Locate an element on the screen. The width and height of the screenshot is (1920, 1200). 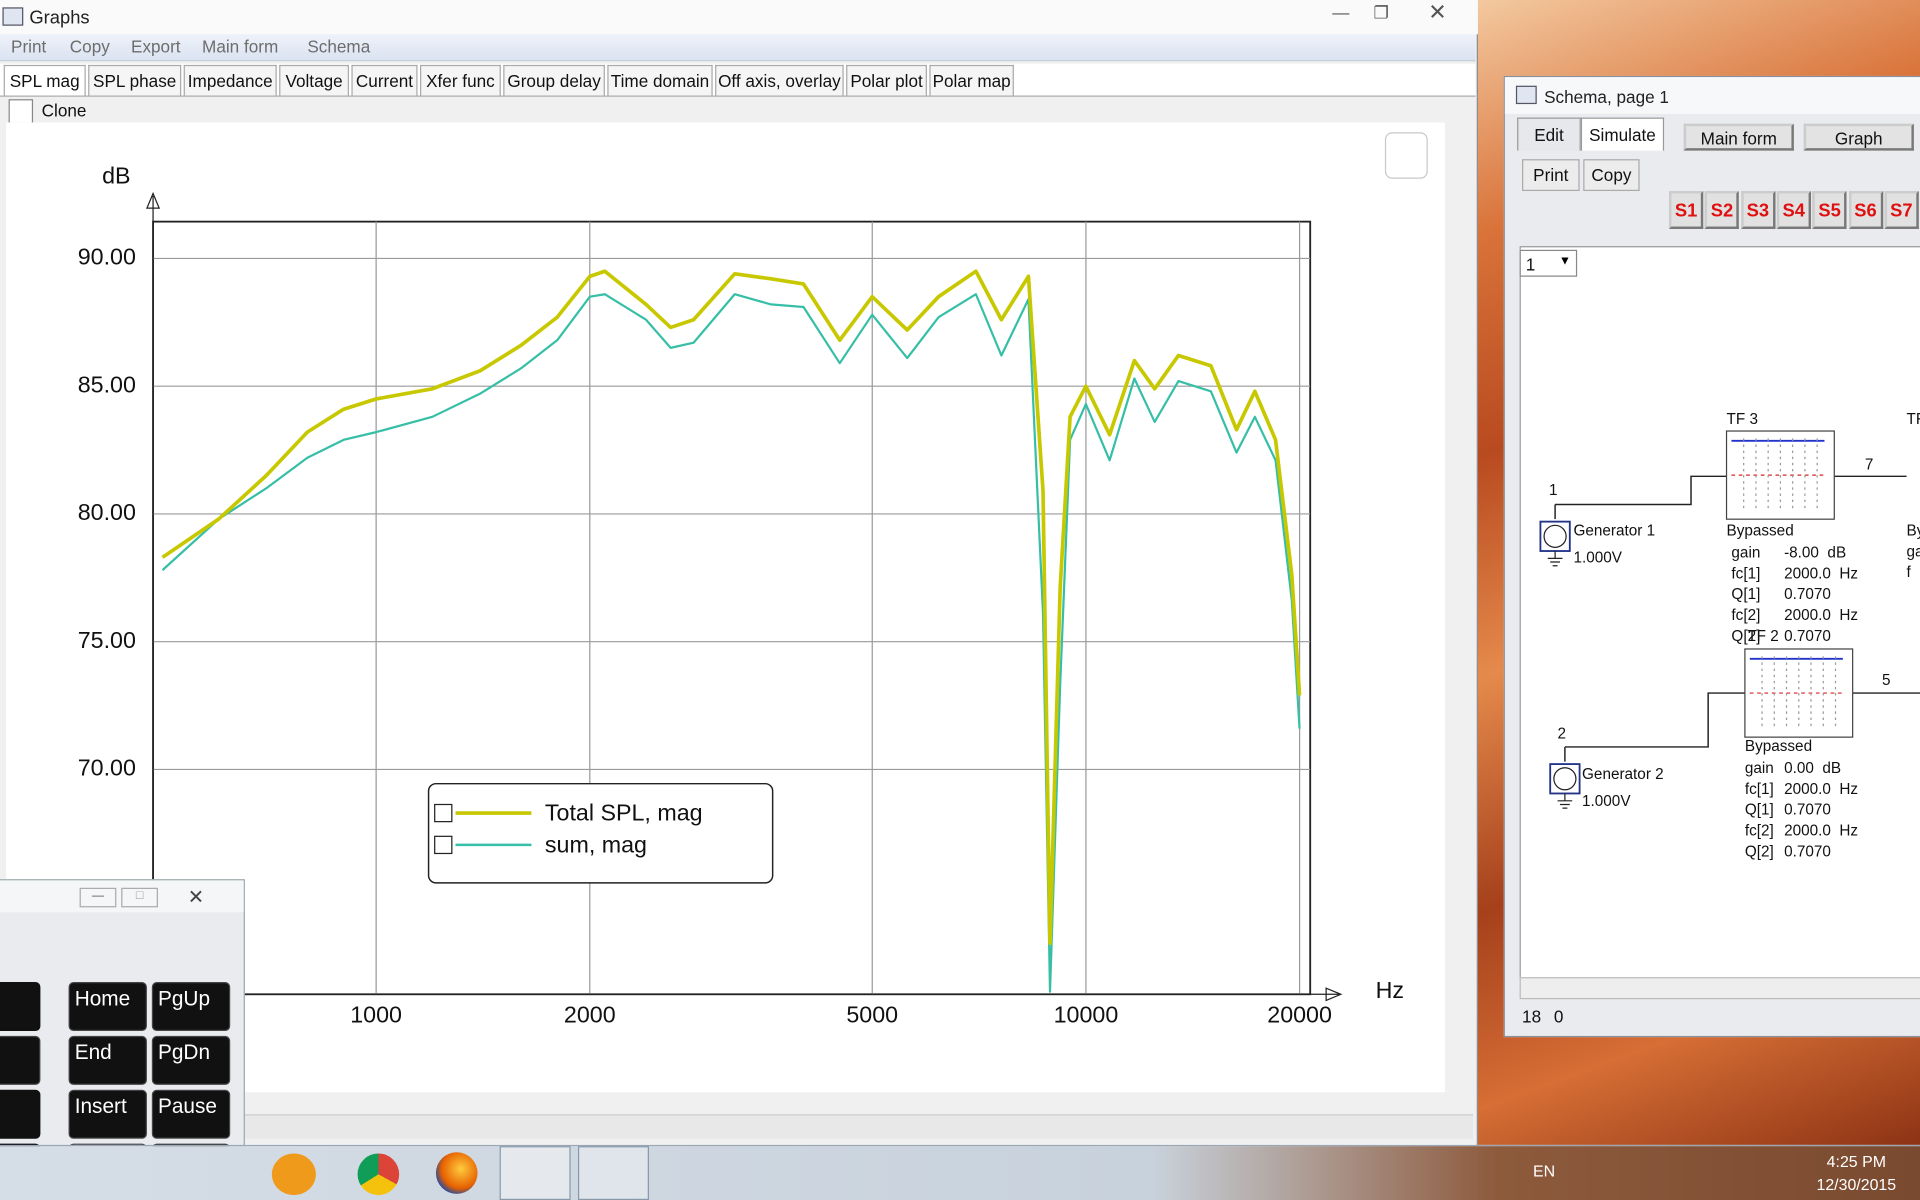
media-player-icon is located at coordinates (293, 1174).